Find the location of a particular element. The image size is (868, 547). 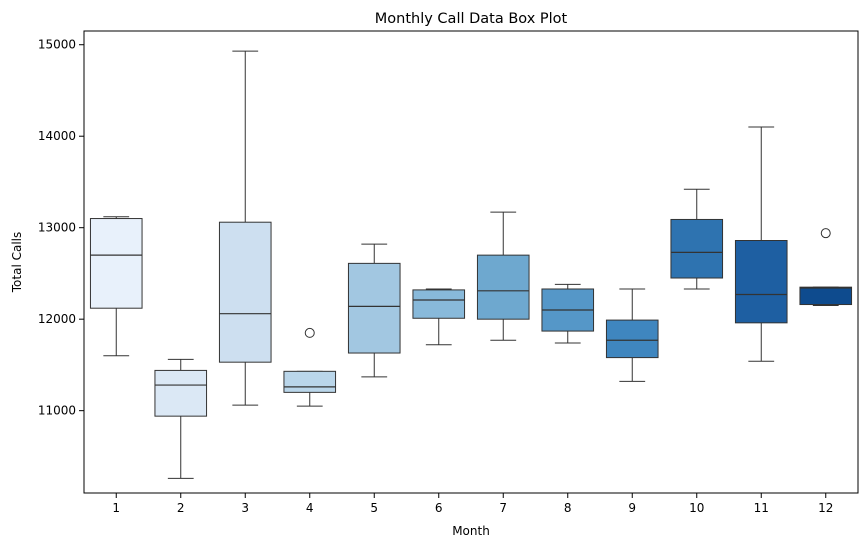

x-tick-label: 8 is located at coordinates (568, 508).